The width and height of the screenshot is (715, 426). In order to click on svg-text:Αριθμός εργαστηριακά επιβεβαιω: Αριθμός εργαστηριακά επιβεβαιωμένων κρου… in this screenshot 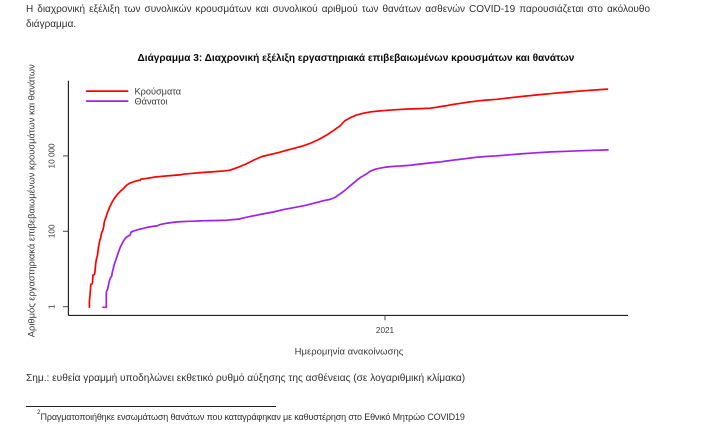, I will do `click(32, 200)`.